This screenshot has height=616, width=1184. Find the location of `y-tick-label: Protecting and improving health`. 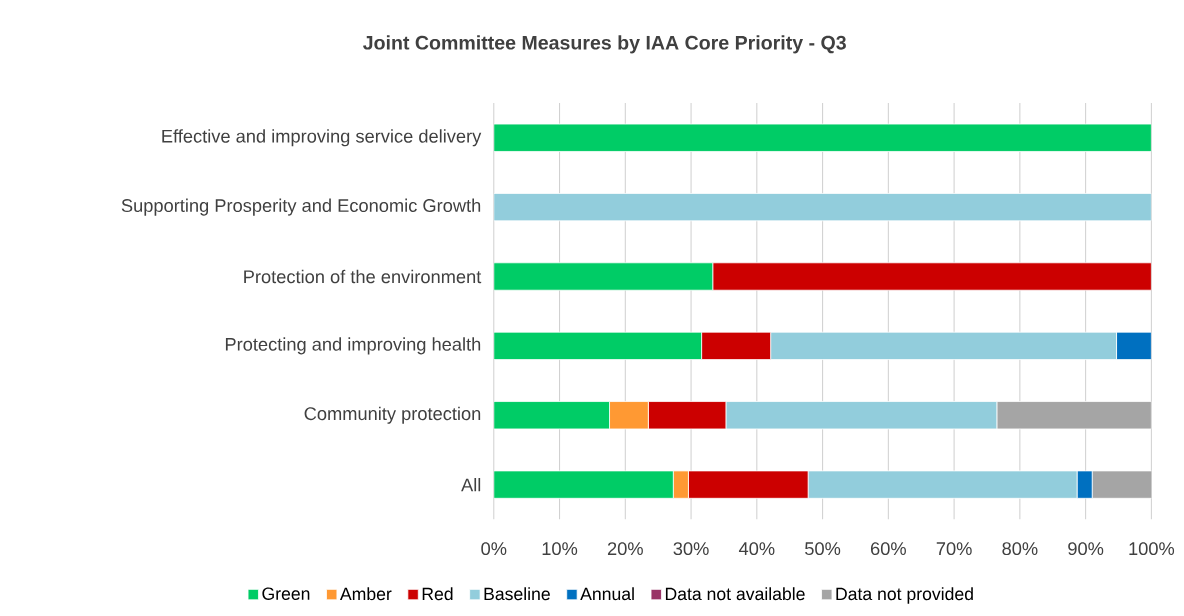

y-tick-label: Protecting and improving health is located at coordinates (353, 346).